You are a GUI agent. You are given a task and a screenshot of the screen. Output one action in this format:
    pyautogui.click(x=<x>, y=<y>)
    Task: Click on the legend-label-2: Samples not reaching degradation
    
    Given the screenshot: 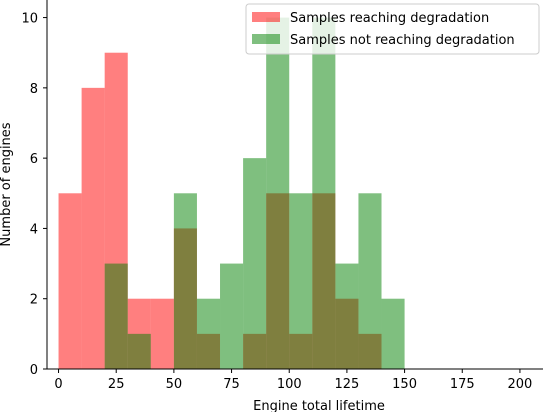 What is the action you would take?
    pyautogui.click(x=402, y=40)
    